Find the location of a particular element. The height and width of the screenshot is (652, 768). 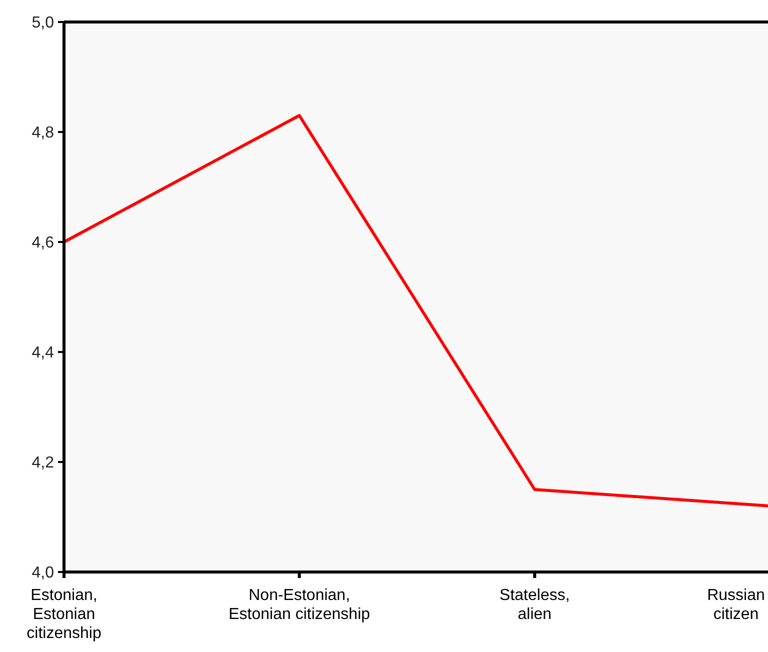

x-tick-label: Estonian, Estonian citizenship is located at coordinates (64, 614).